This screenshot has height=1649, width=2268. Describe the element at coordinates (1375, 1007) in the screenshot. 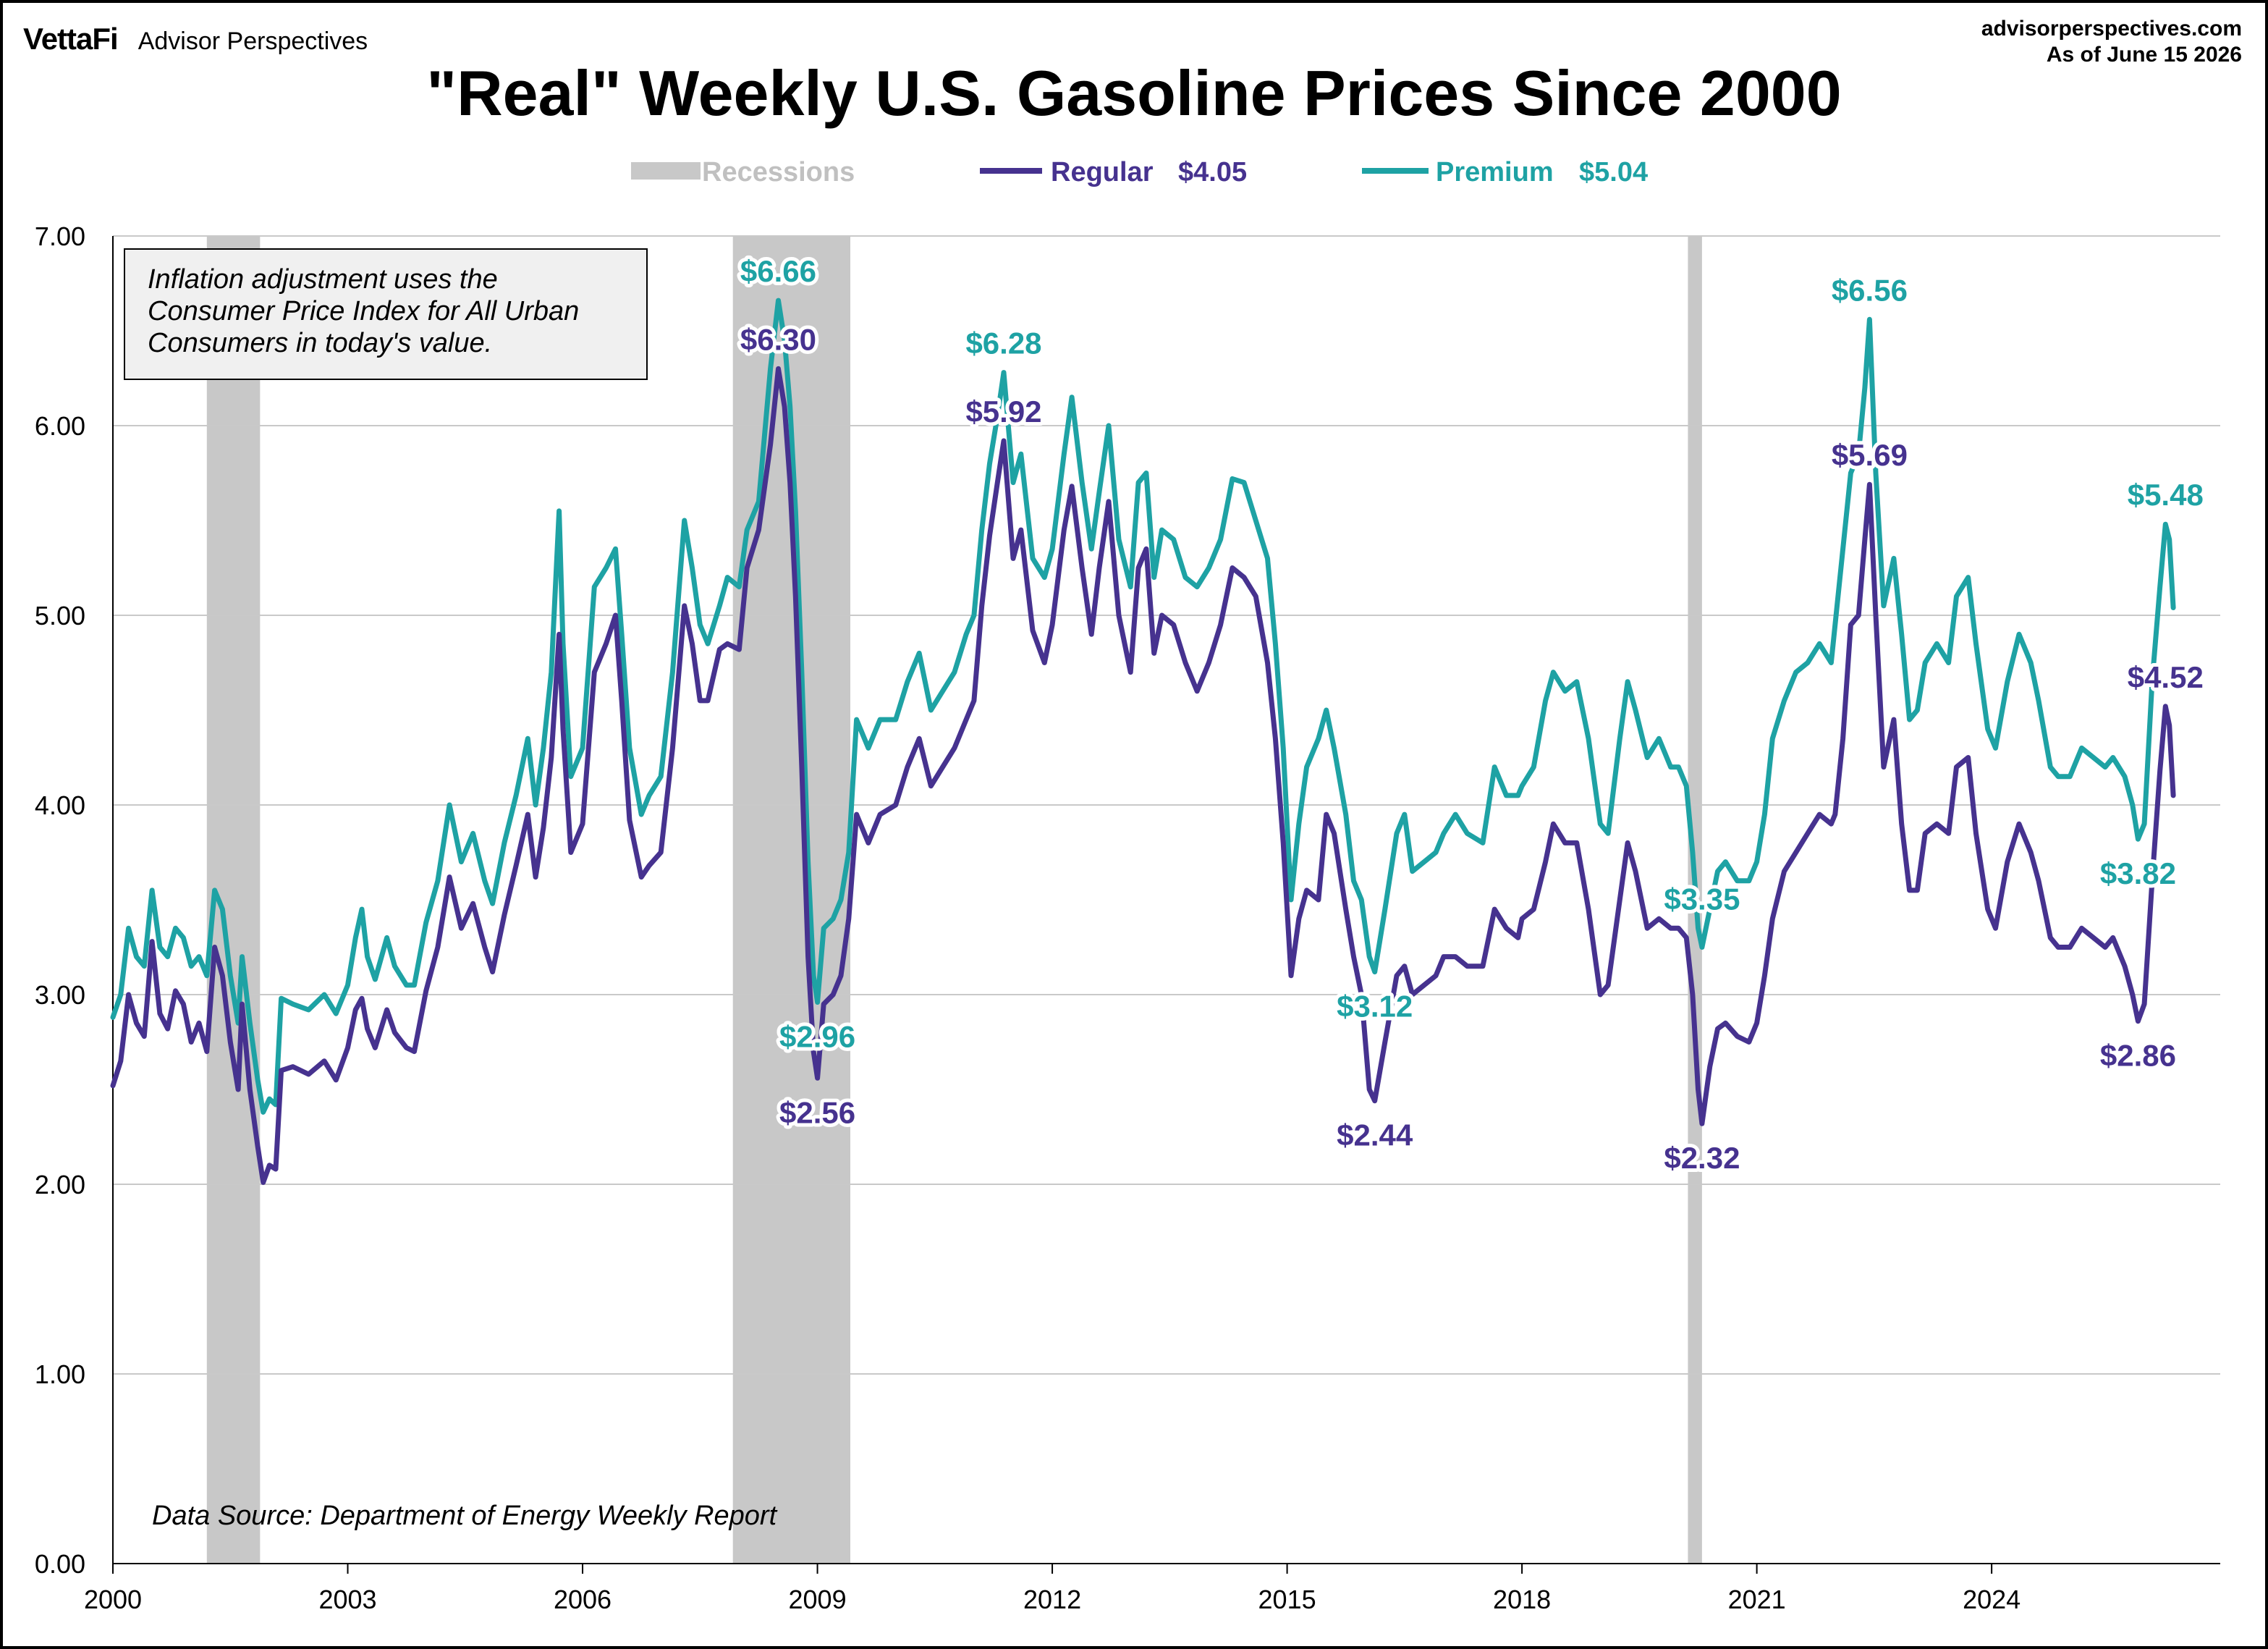

I see `data-label: $3.12` at that location.